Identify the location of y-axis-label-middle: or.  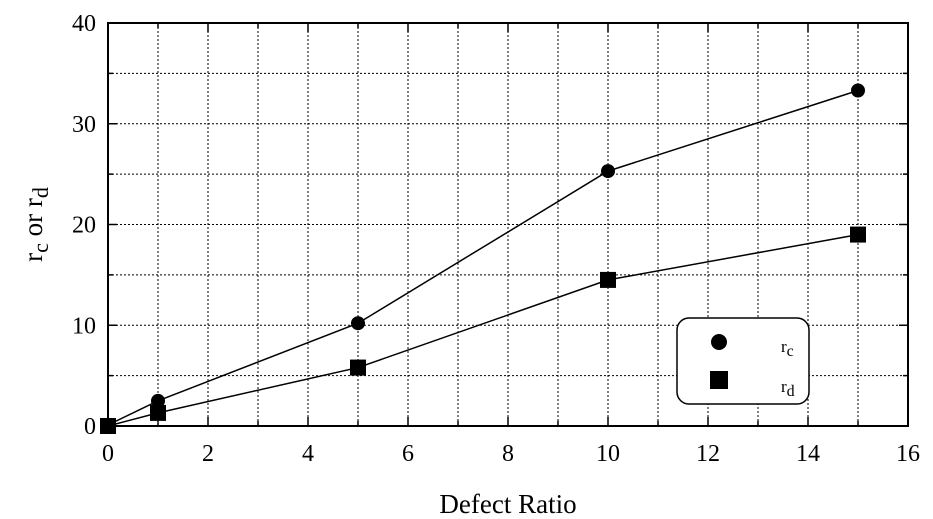
(33, 225).